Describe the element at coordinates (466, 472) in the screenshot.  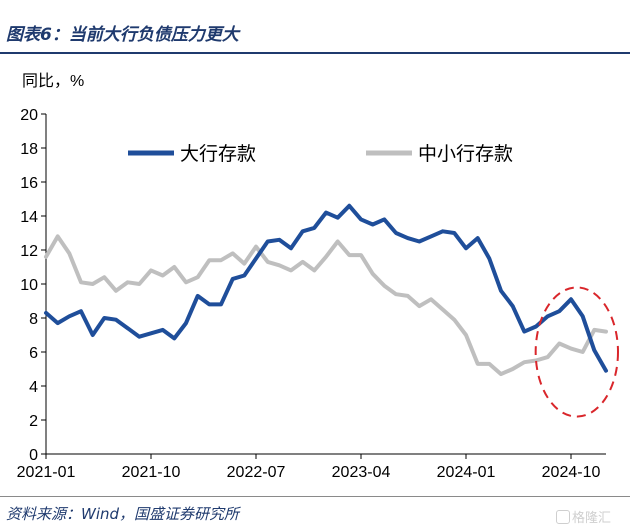
I see `x-tick-label: 2024-01` at that location.